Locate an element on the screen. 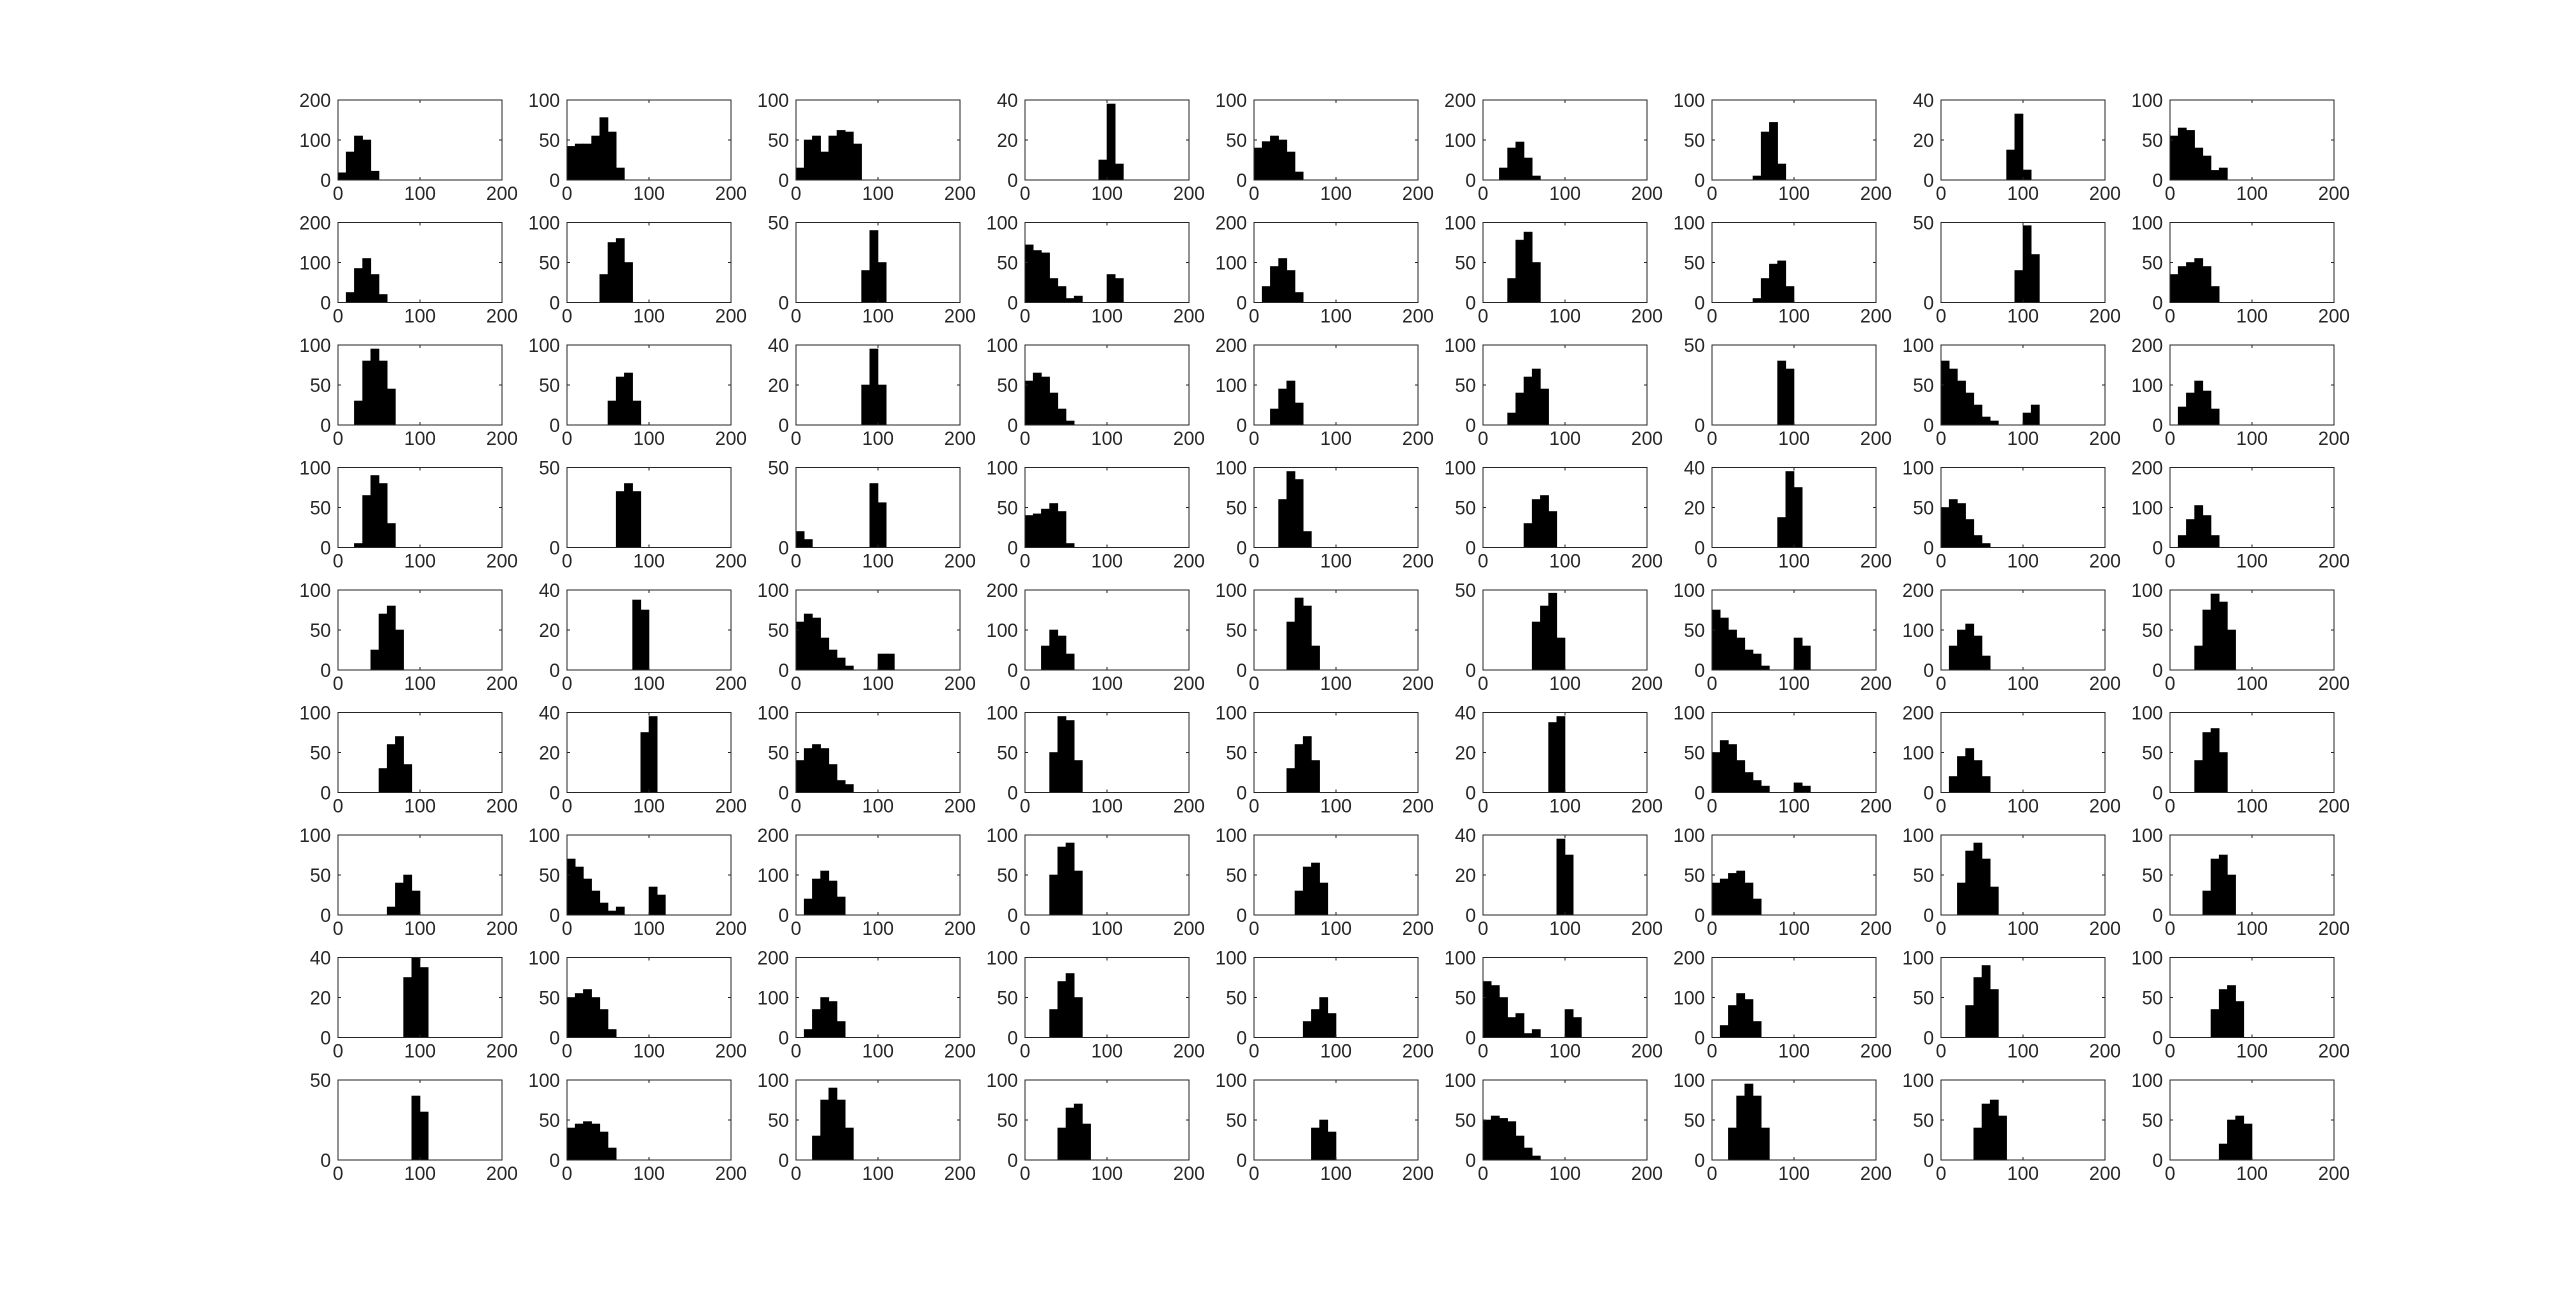 The height and width of the screenshot is (1304, 2560). subplot-31: 0 100 200 0 50 100 is located at coordinates (1095, 516).